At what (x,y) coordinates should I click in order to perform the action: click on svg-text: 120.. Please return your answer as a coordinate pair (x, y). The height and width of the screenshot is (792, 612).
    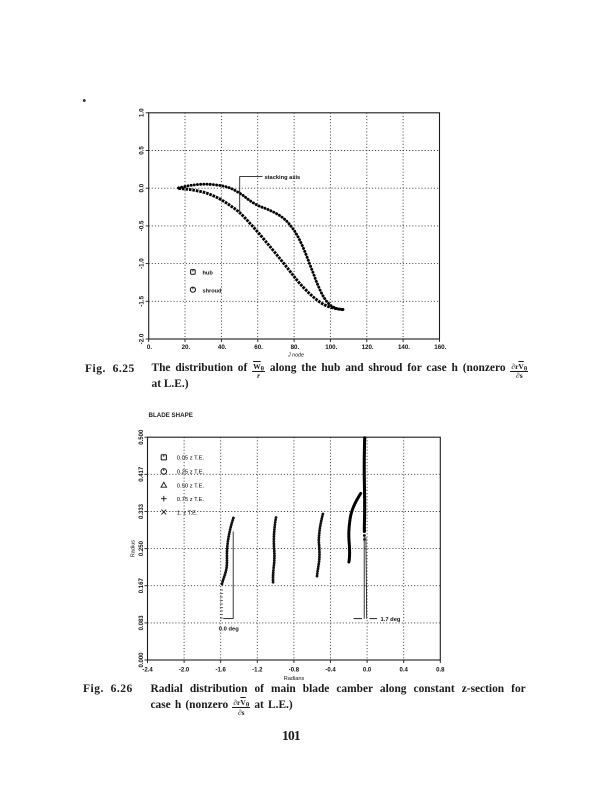
    Looking at the image, I should click on (368, 347).